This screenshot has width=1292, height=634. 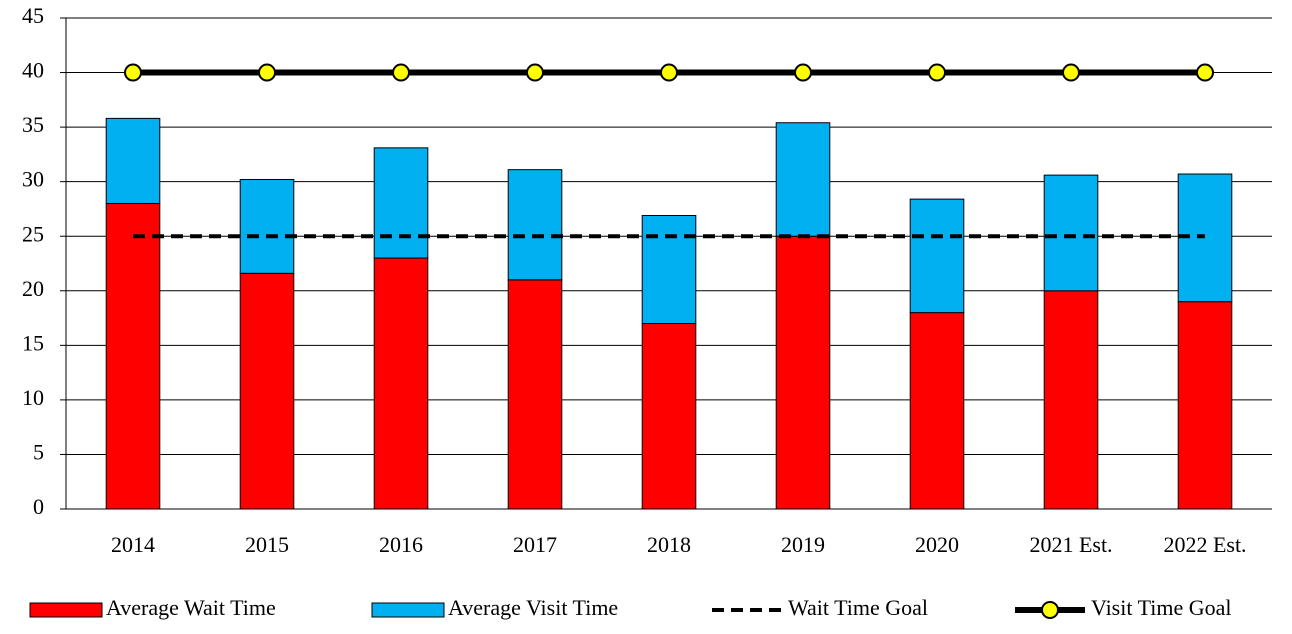 I want to click on x-tick-label: 2018, so click(x=669, y=544).